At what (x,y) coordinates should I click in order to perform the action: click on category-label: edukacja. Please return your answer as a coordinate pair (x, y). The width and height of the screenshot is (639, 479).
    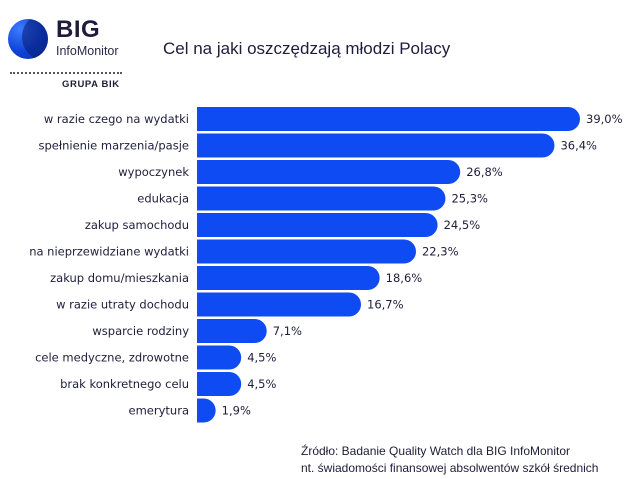
    Looking at the image, I should click on (163, 199).